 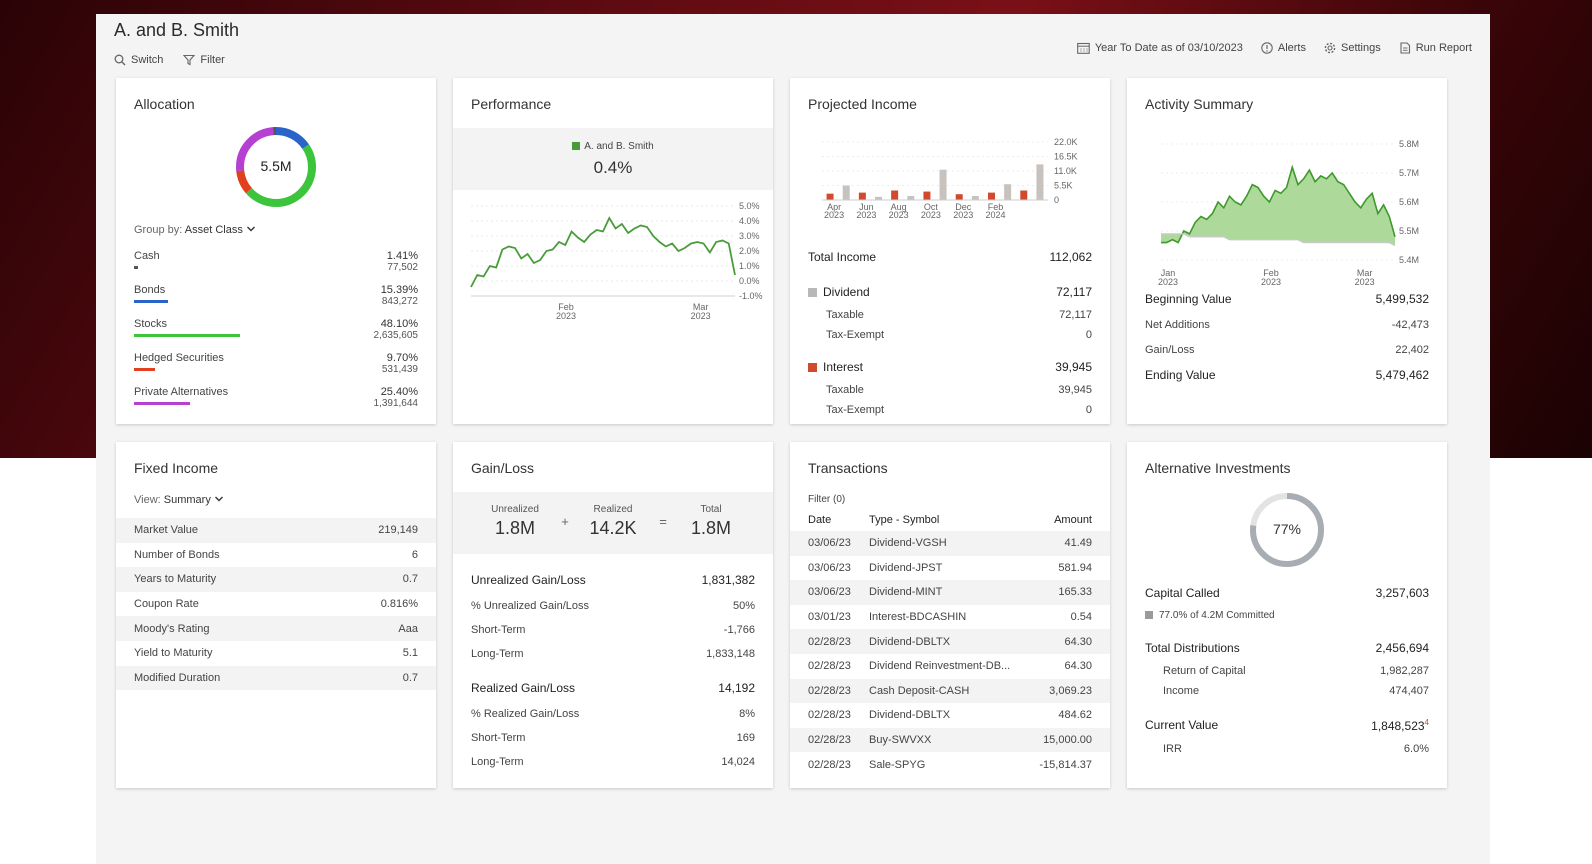 What do you see at coordinates (950, 367) in the screenshot?
I see `interest-row: Interest 39,945` at bounding box center [950, 367].